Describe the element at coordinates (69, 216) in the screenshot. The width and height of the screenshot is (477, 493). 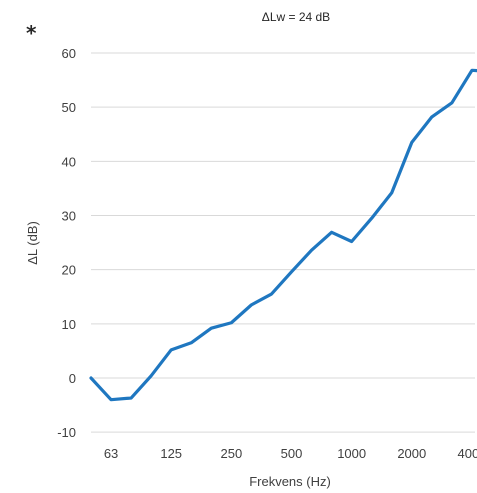
I see `y-tick-label: 30` at that location.